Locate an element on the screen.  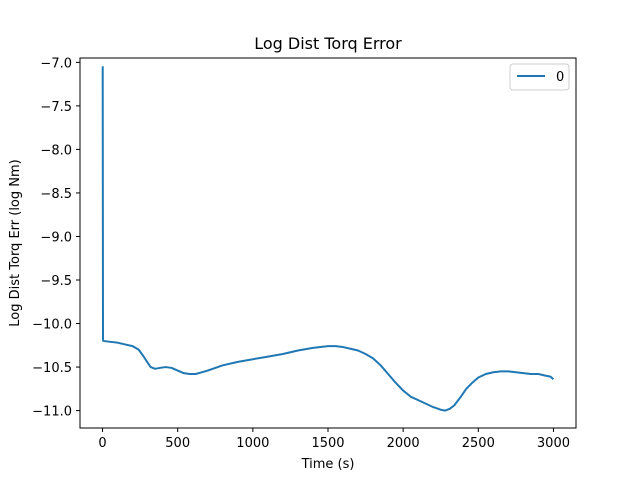
x-axis-ticks: 0 500 1000 1500 2000 2500 3000 is located at coordinates (334, 439).